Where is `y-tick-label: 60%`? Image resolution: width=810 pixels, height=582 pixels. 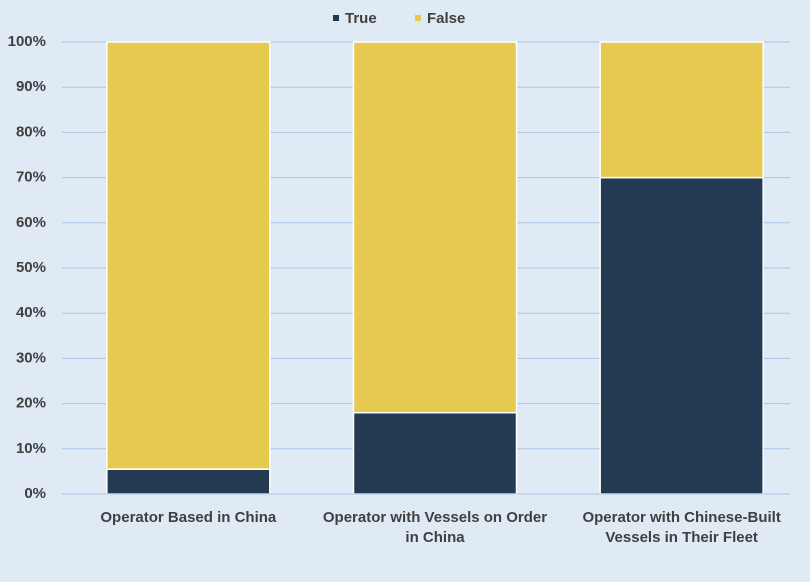 y-tick-label: 60% is located at coordinates (31, 222).